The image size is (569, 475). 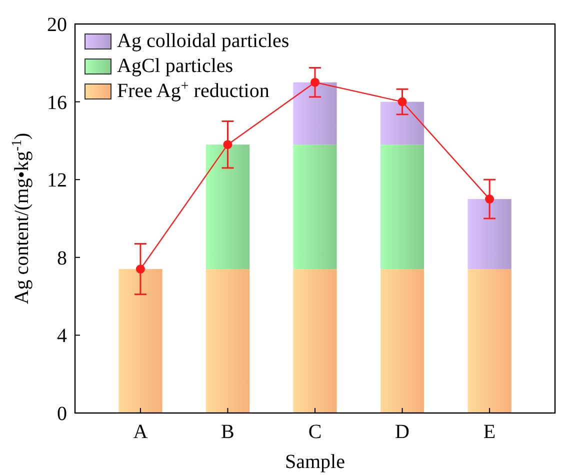 I want to click on y-tick-label: 12, so click(x=57, y=181).